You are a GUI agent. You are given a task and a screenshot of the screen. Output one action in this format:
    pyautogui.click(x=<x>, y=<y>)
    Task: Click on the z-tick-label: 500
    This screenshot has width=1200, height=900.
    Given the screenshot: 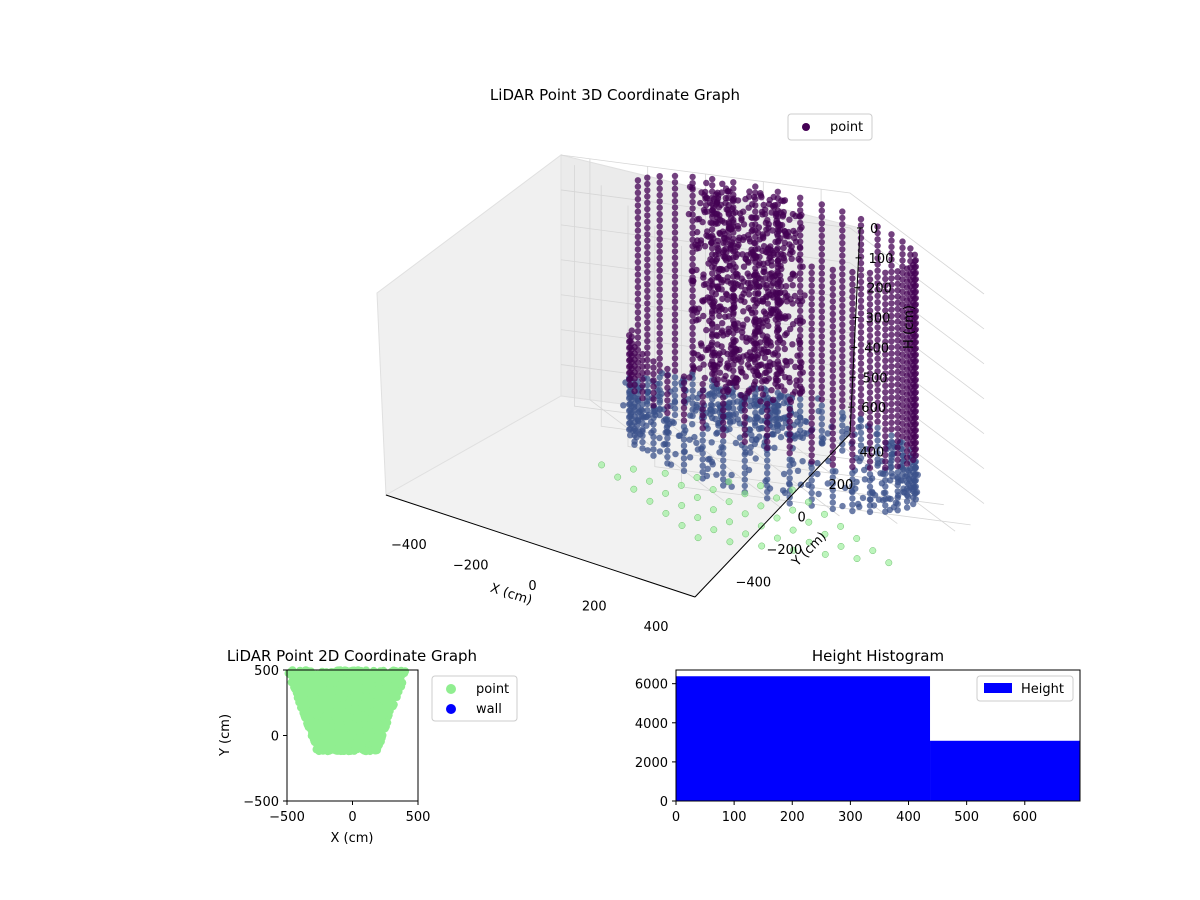 What is the action you would take?
    pyautogui.click(x=875, y=378)
    